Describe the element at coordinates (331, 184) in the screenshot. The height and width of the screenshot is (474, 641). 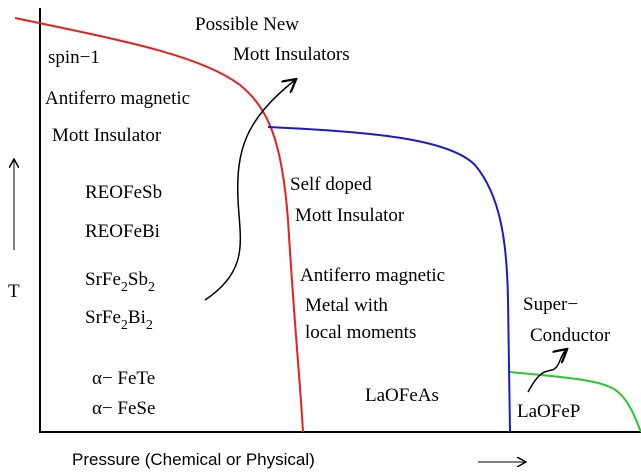
I see `region-label: Self doped` at that location.